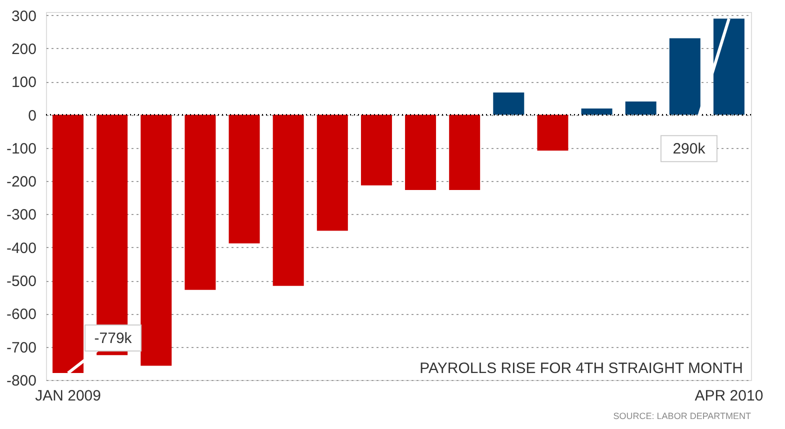 The image size is (785, 429). What do you see at coordinates (689, 149) in the screenshot?
I see `annotation: 290k` at bounding box center [689, 149].